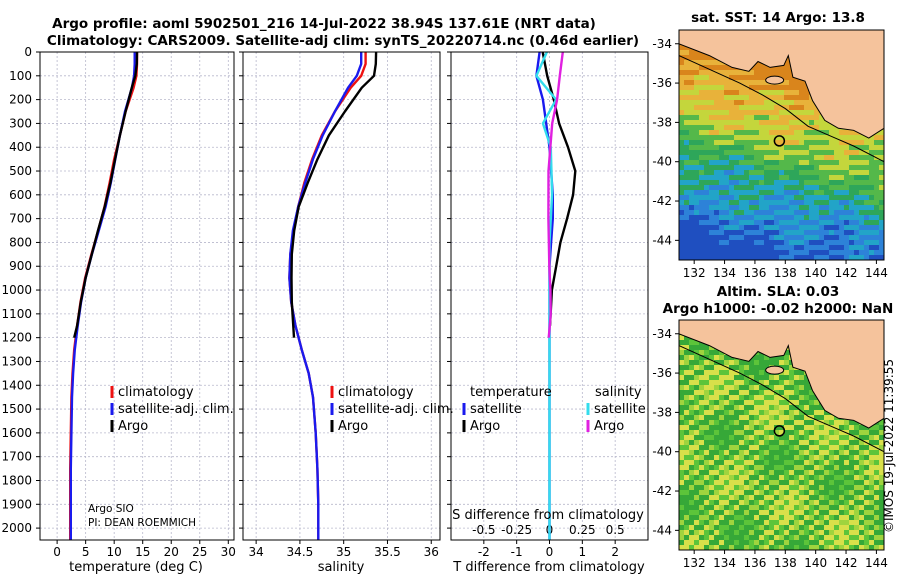 This screenshot has width=900, height=580. I want to click on s-tick-label: -0.25, so click(516, 530).